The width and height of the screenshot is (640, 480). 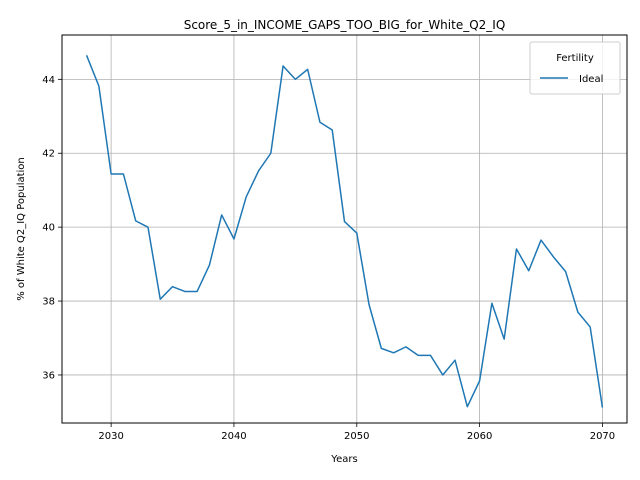 I want to click on y-tick-label: 42, so click(x=48, y=154).